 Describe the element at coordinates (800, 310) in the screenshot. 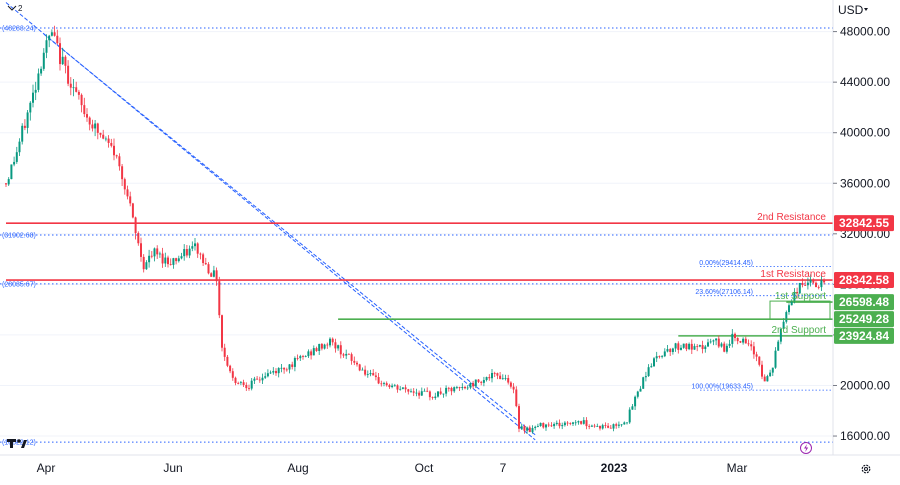

I see `support-box` at that location.